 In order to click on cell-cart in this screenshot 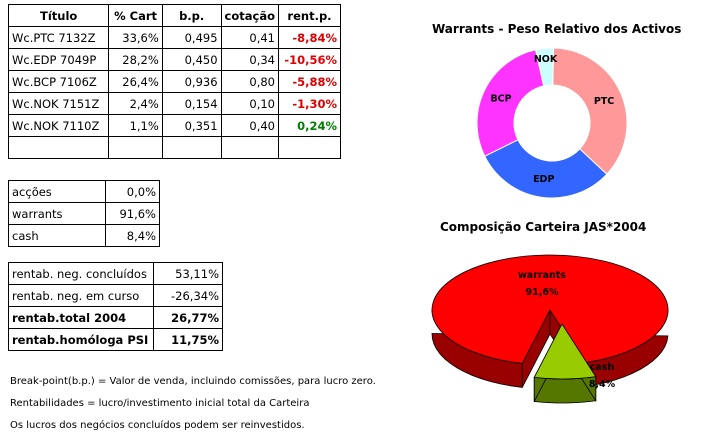, I will do `click(135, 147)`.